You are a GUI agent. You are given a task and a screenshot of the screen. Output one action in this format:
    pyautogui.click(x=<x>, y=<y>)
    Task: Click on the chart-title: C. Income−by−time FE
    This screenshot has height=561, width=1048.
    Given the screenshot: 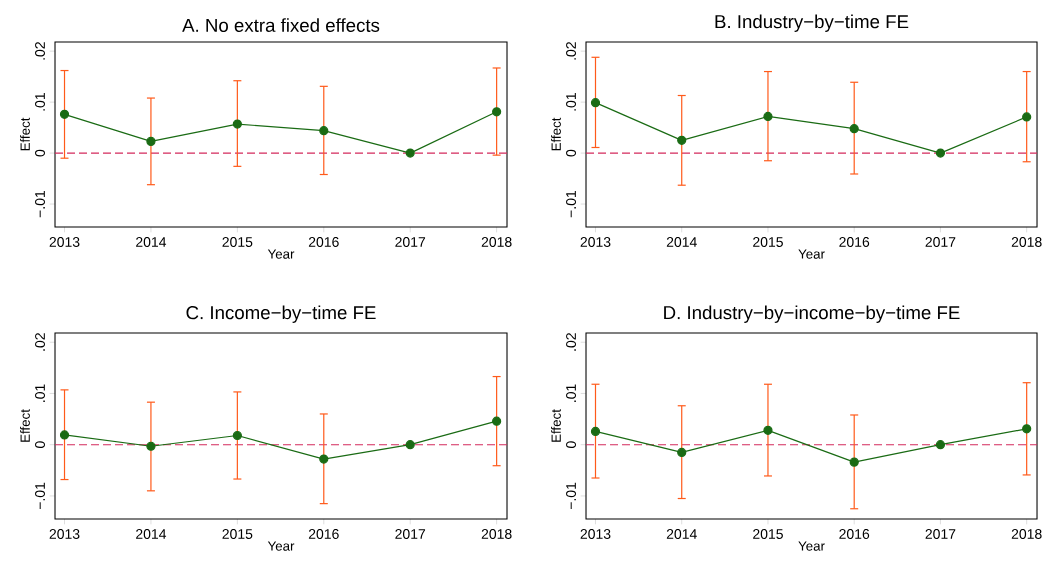 What is the action you would take?
    pyautogui.click(x=281, y=314)
    